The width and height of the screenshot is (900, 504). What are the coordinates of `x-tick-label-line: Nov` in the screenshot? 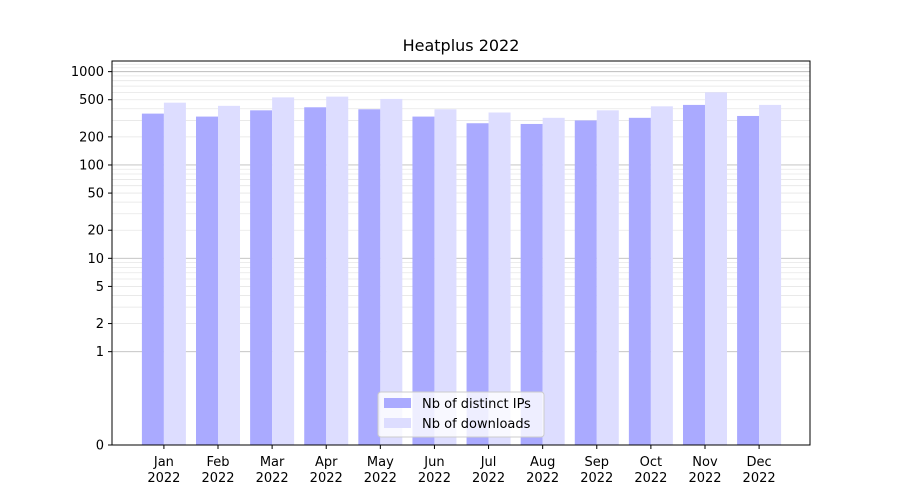 It's located at (705, 462).